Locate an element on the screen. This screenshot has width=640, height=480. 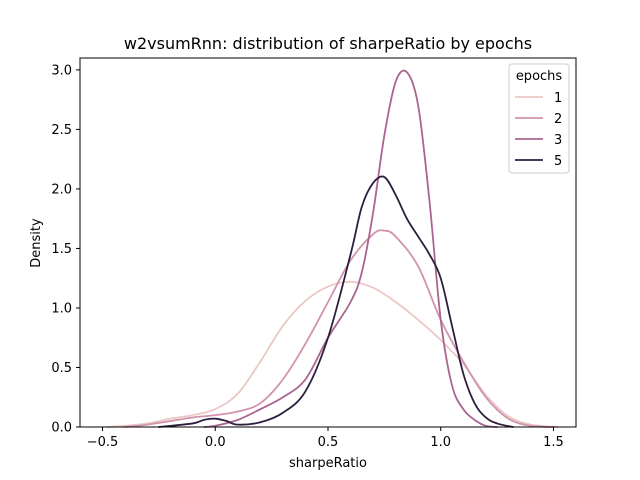
y-tick-label: 0.5 is located at coordinates (61, 368).